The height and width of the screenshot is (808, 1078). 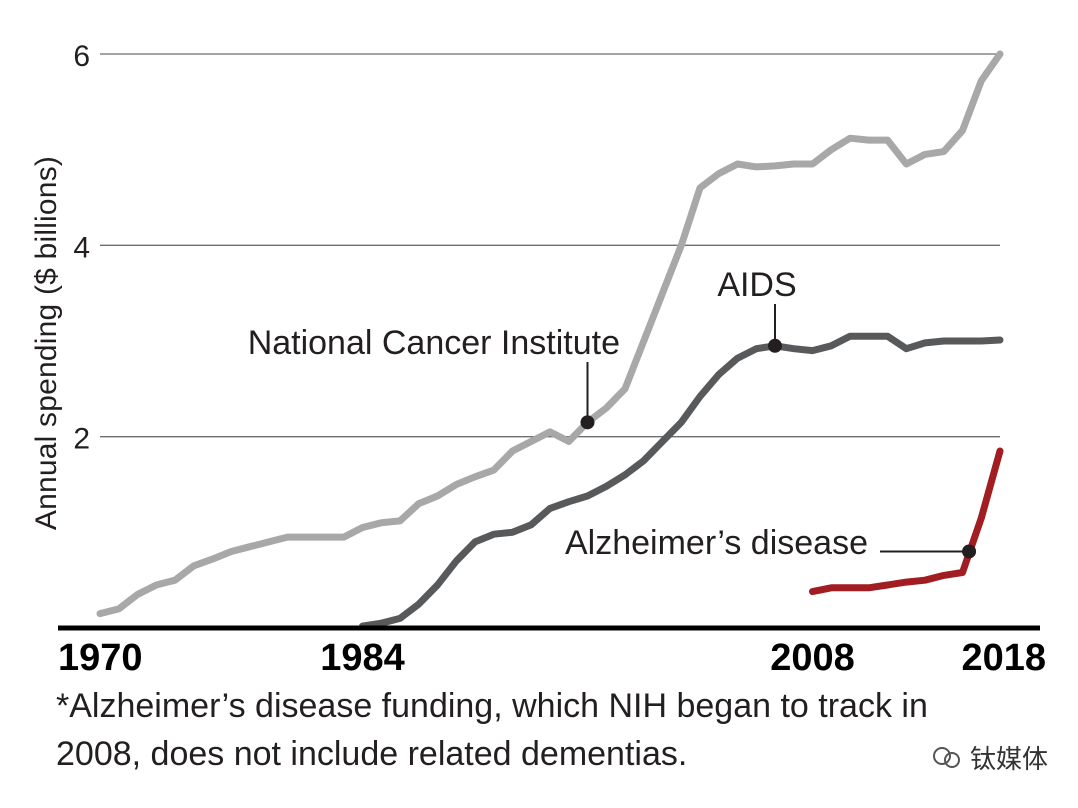 What do you see at coordinates (81, 56) in the screenshot?
I see `y-tick-label-6: 6` at bounding box center [81, 56].